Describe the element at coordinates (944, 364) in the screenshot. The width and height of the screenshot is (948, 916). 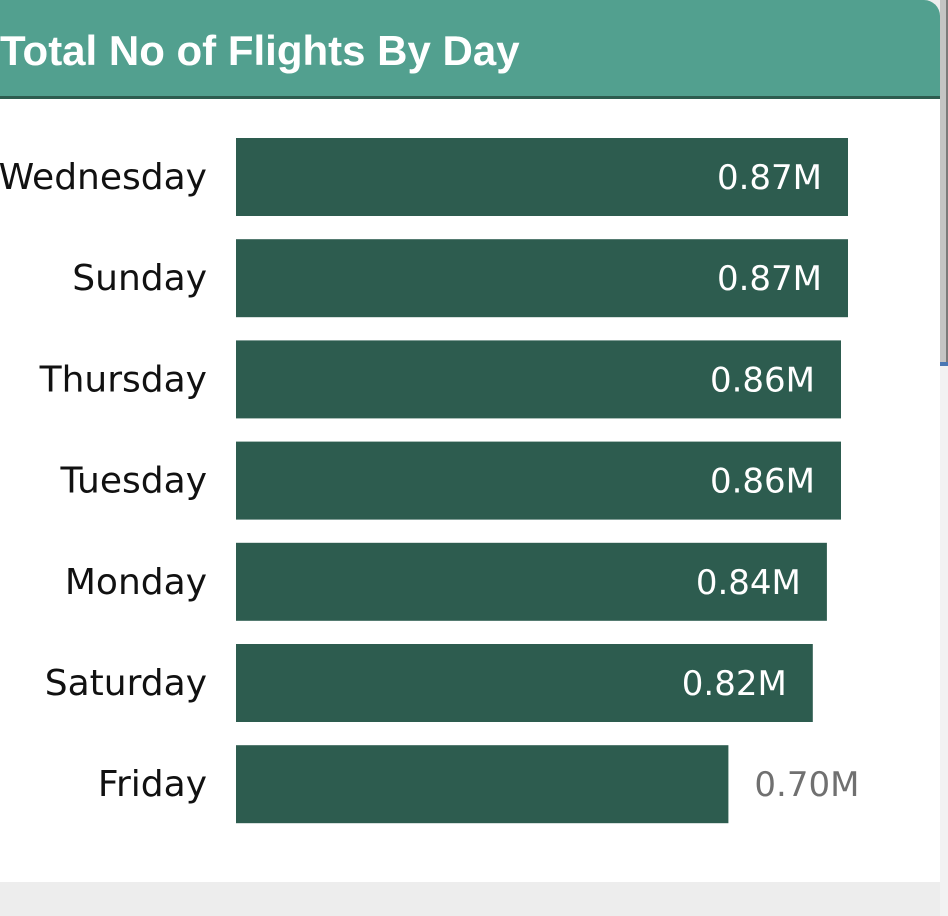
I see `scrollbar-marker` at that location.